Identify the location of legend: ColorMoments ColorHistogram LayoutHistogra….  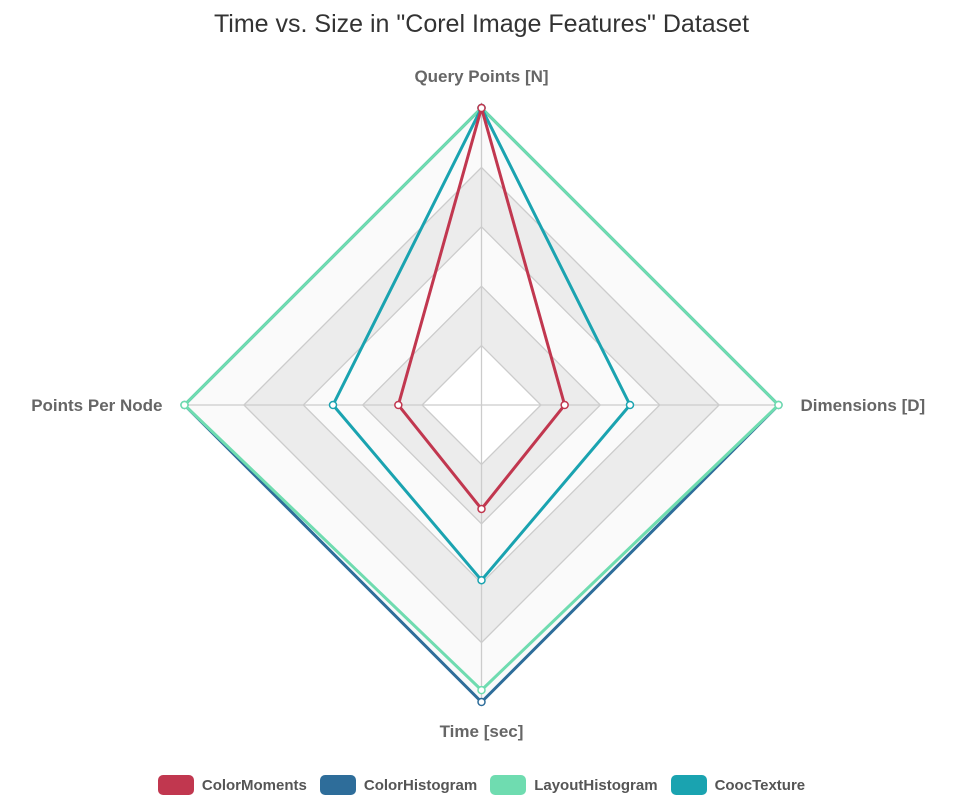
(481, 785).